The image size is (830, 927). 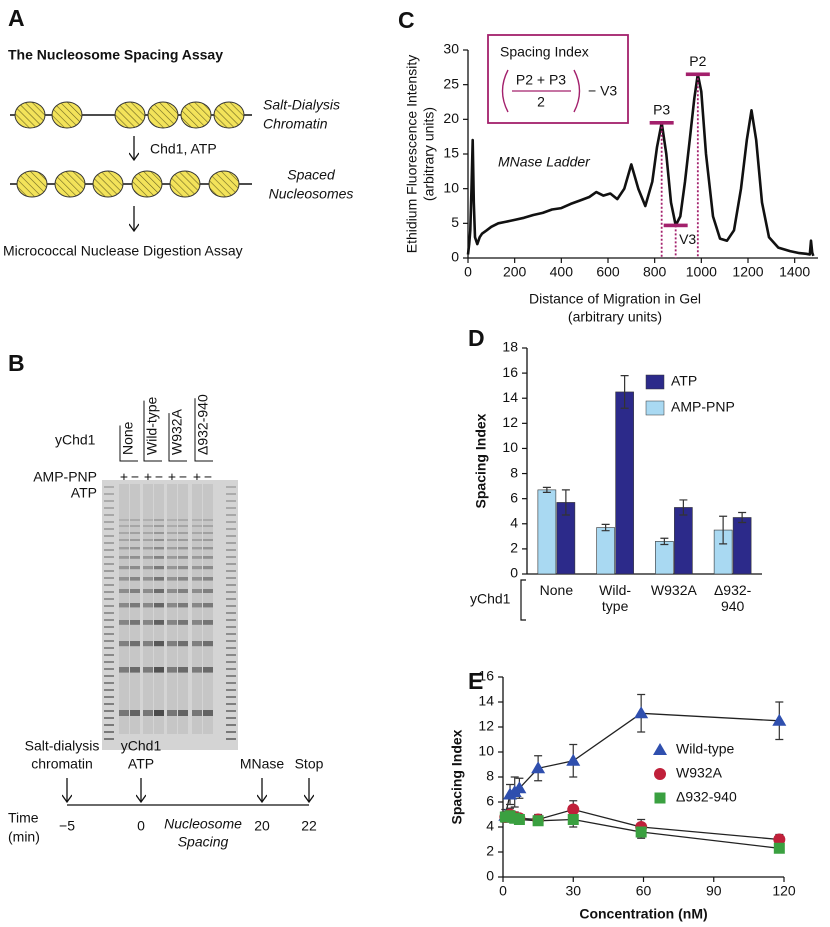 I want to click on marker-label: P2, so click(x=697, y=61).